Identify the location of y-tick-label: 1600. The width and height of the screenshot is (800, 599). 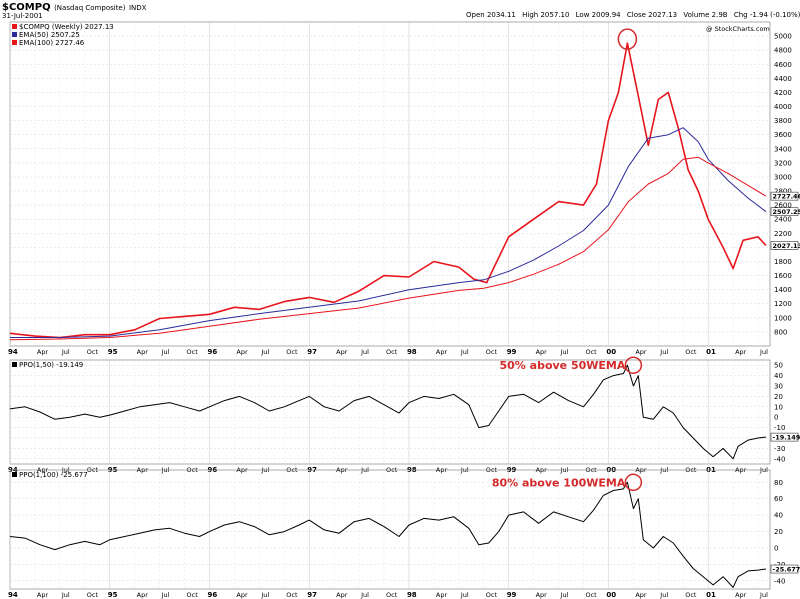
(783, 276).